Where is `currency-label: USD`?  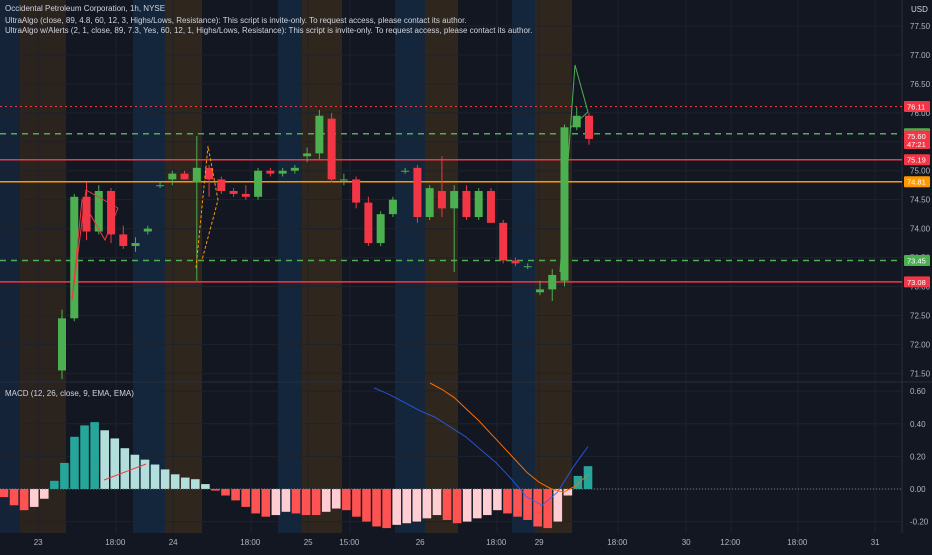
currency-label: USD is located at coordinates (919, 9).